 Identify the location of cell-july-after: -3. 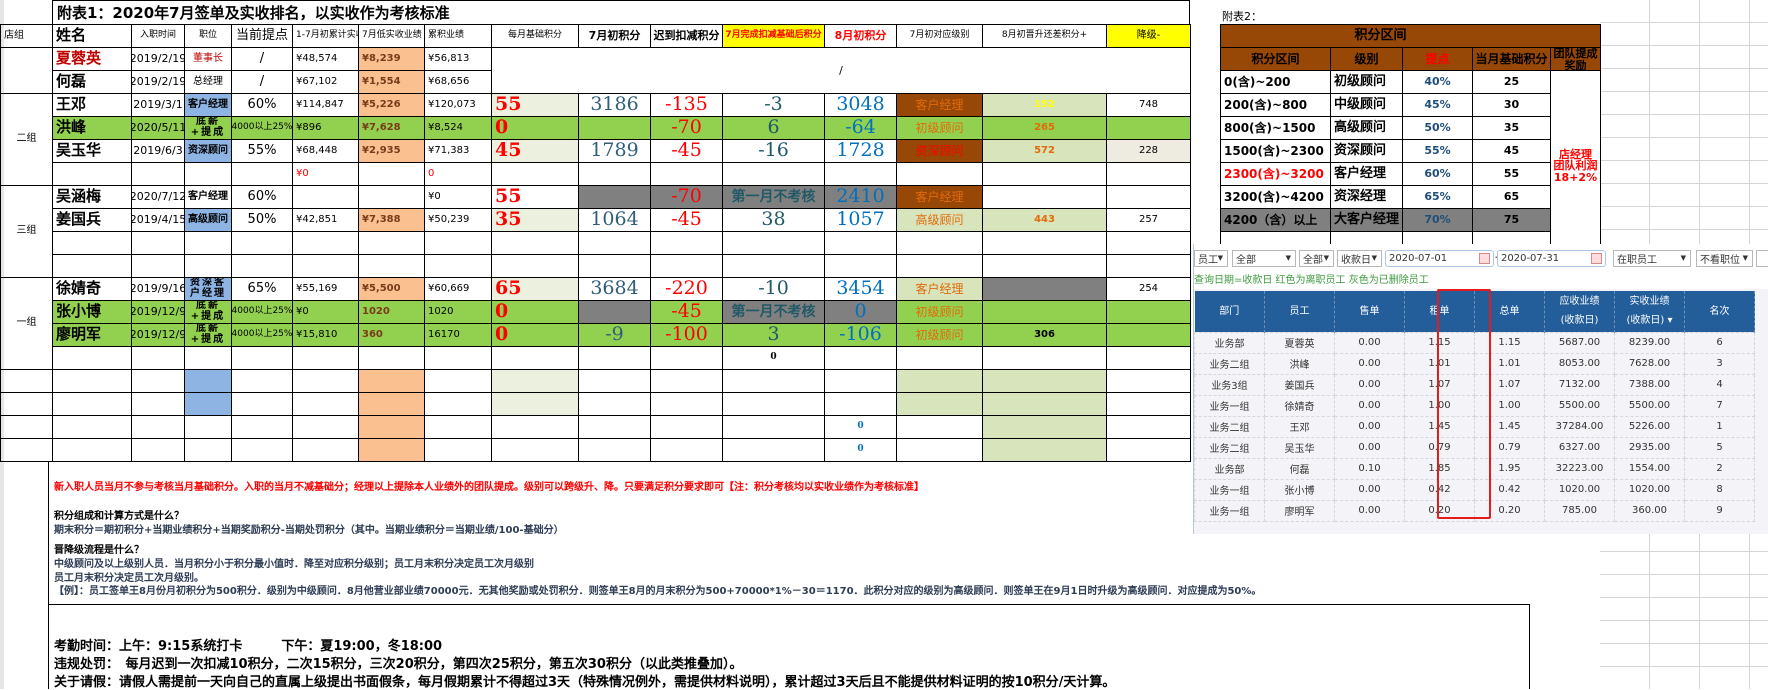
(773, 105).